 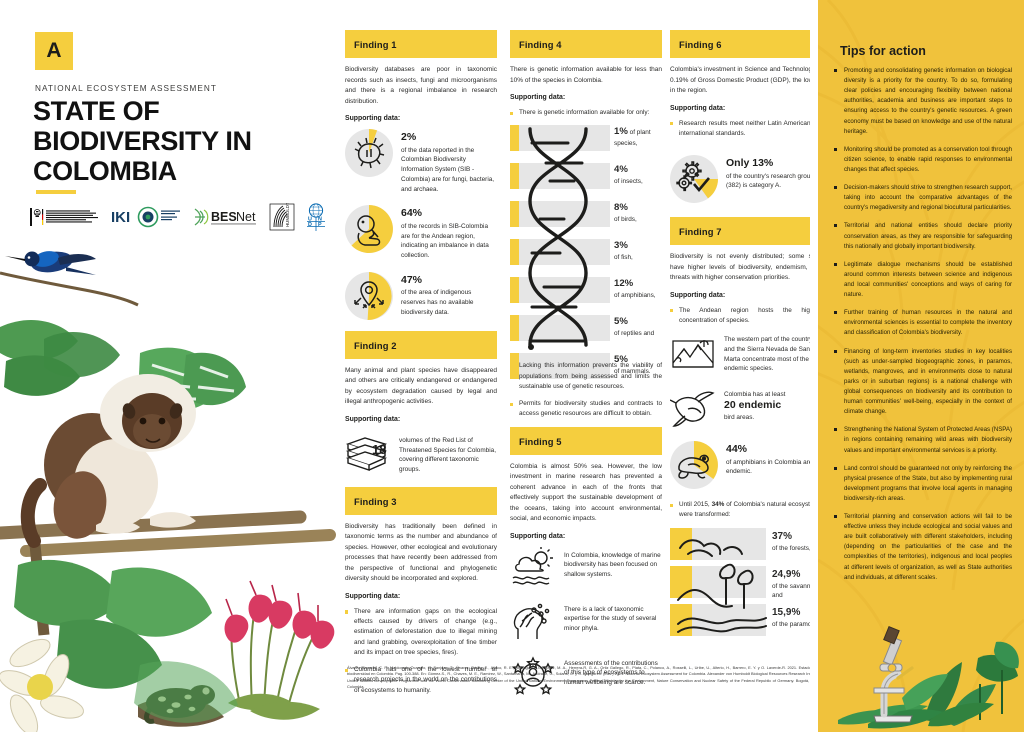 I want to click on dna-helix-icon, so click(x=558, y=239).